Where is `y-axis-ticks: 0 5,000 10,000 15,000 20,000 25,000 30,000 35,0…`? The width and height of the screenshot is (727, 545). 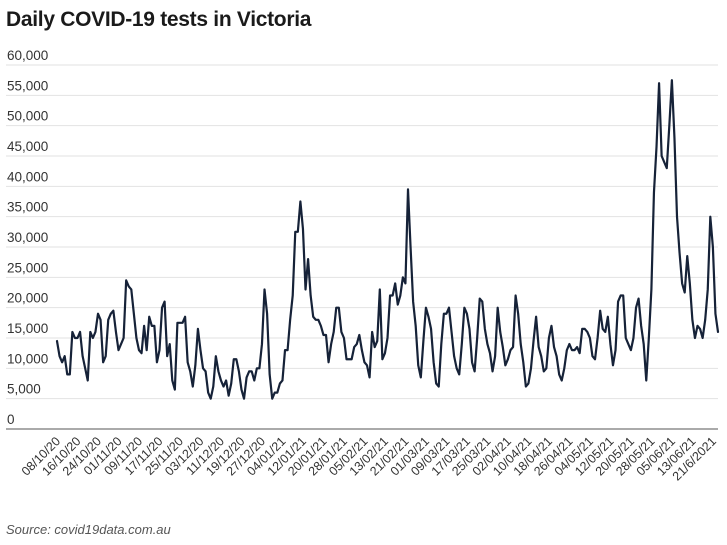
y-axis-ticks: 0 5,000 10,000 15,000 20,000 25,000 30,000 35,0… is located at coordinates (27, 237).